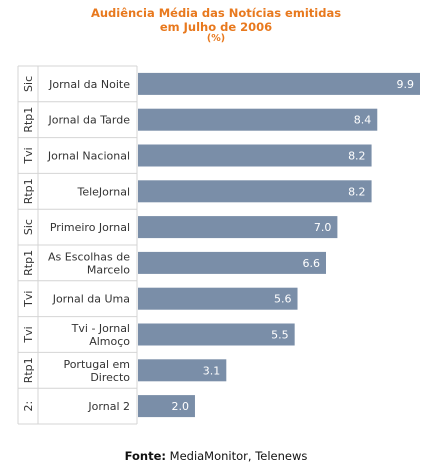  Describe the element at coordinates (312, 263) in the screenshot. I see `value-label: 6.6` at that location.